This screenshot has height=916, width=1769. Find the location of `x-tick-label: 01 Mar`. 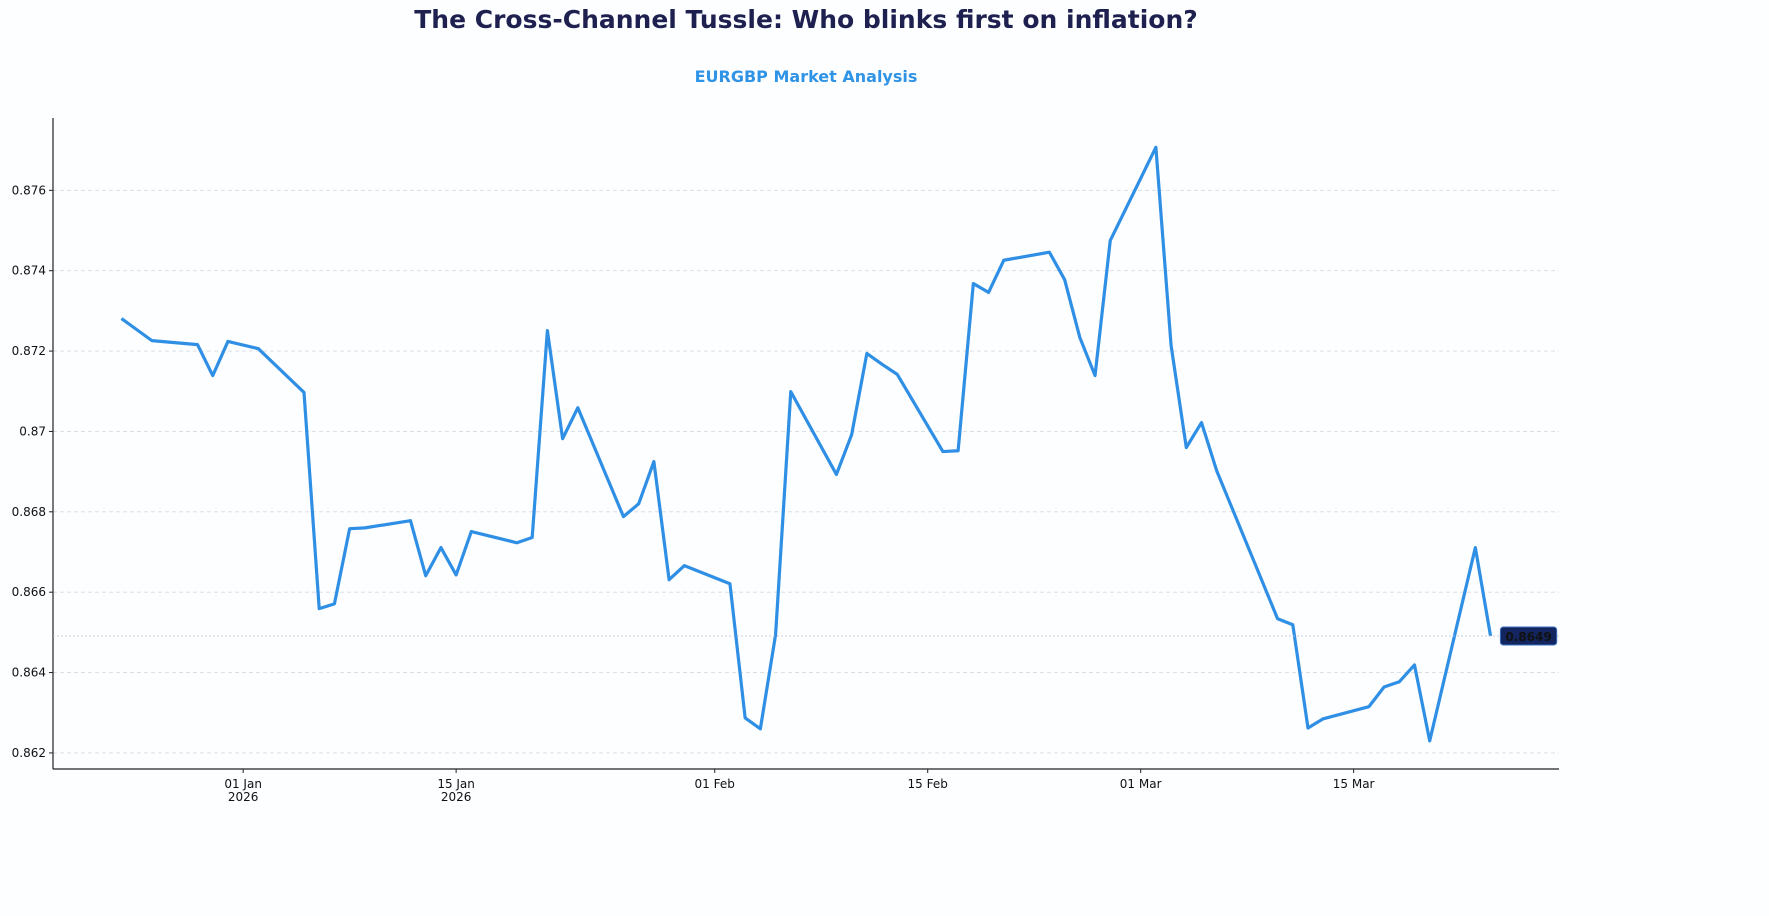

x-tick-label: 01 Mar is located at coordinates (1141, 784).